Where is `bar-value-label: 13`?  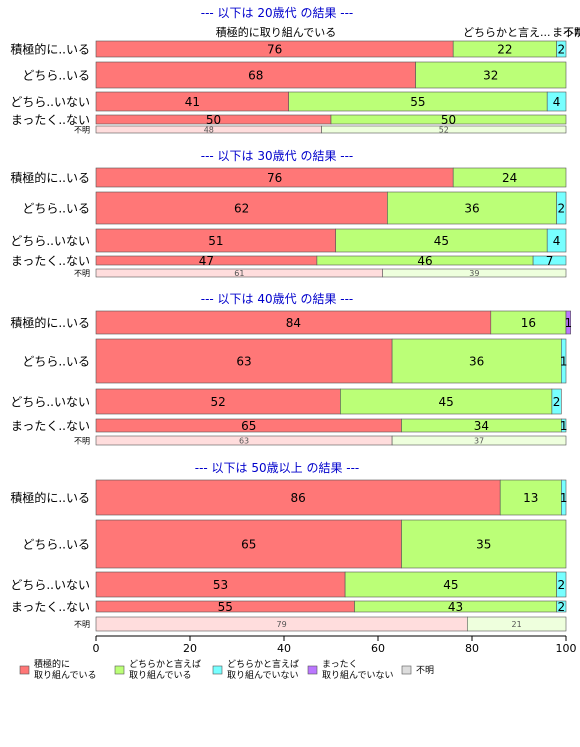
bar-value-label: 13 is located at coordinates (530, 498).